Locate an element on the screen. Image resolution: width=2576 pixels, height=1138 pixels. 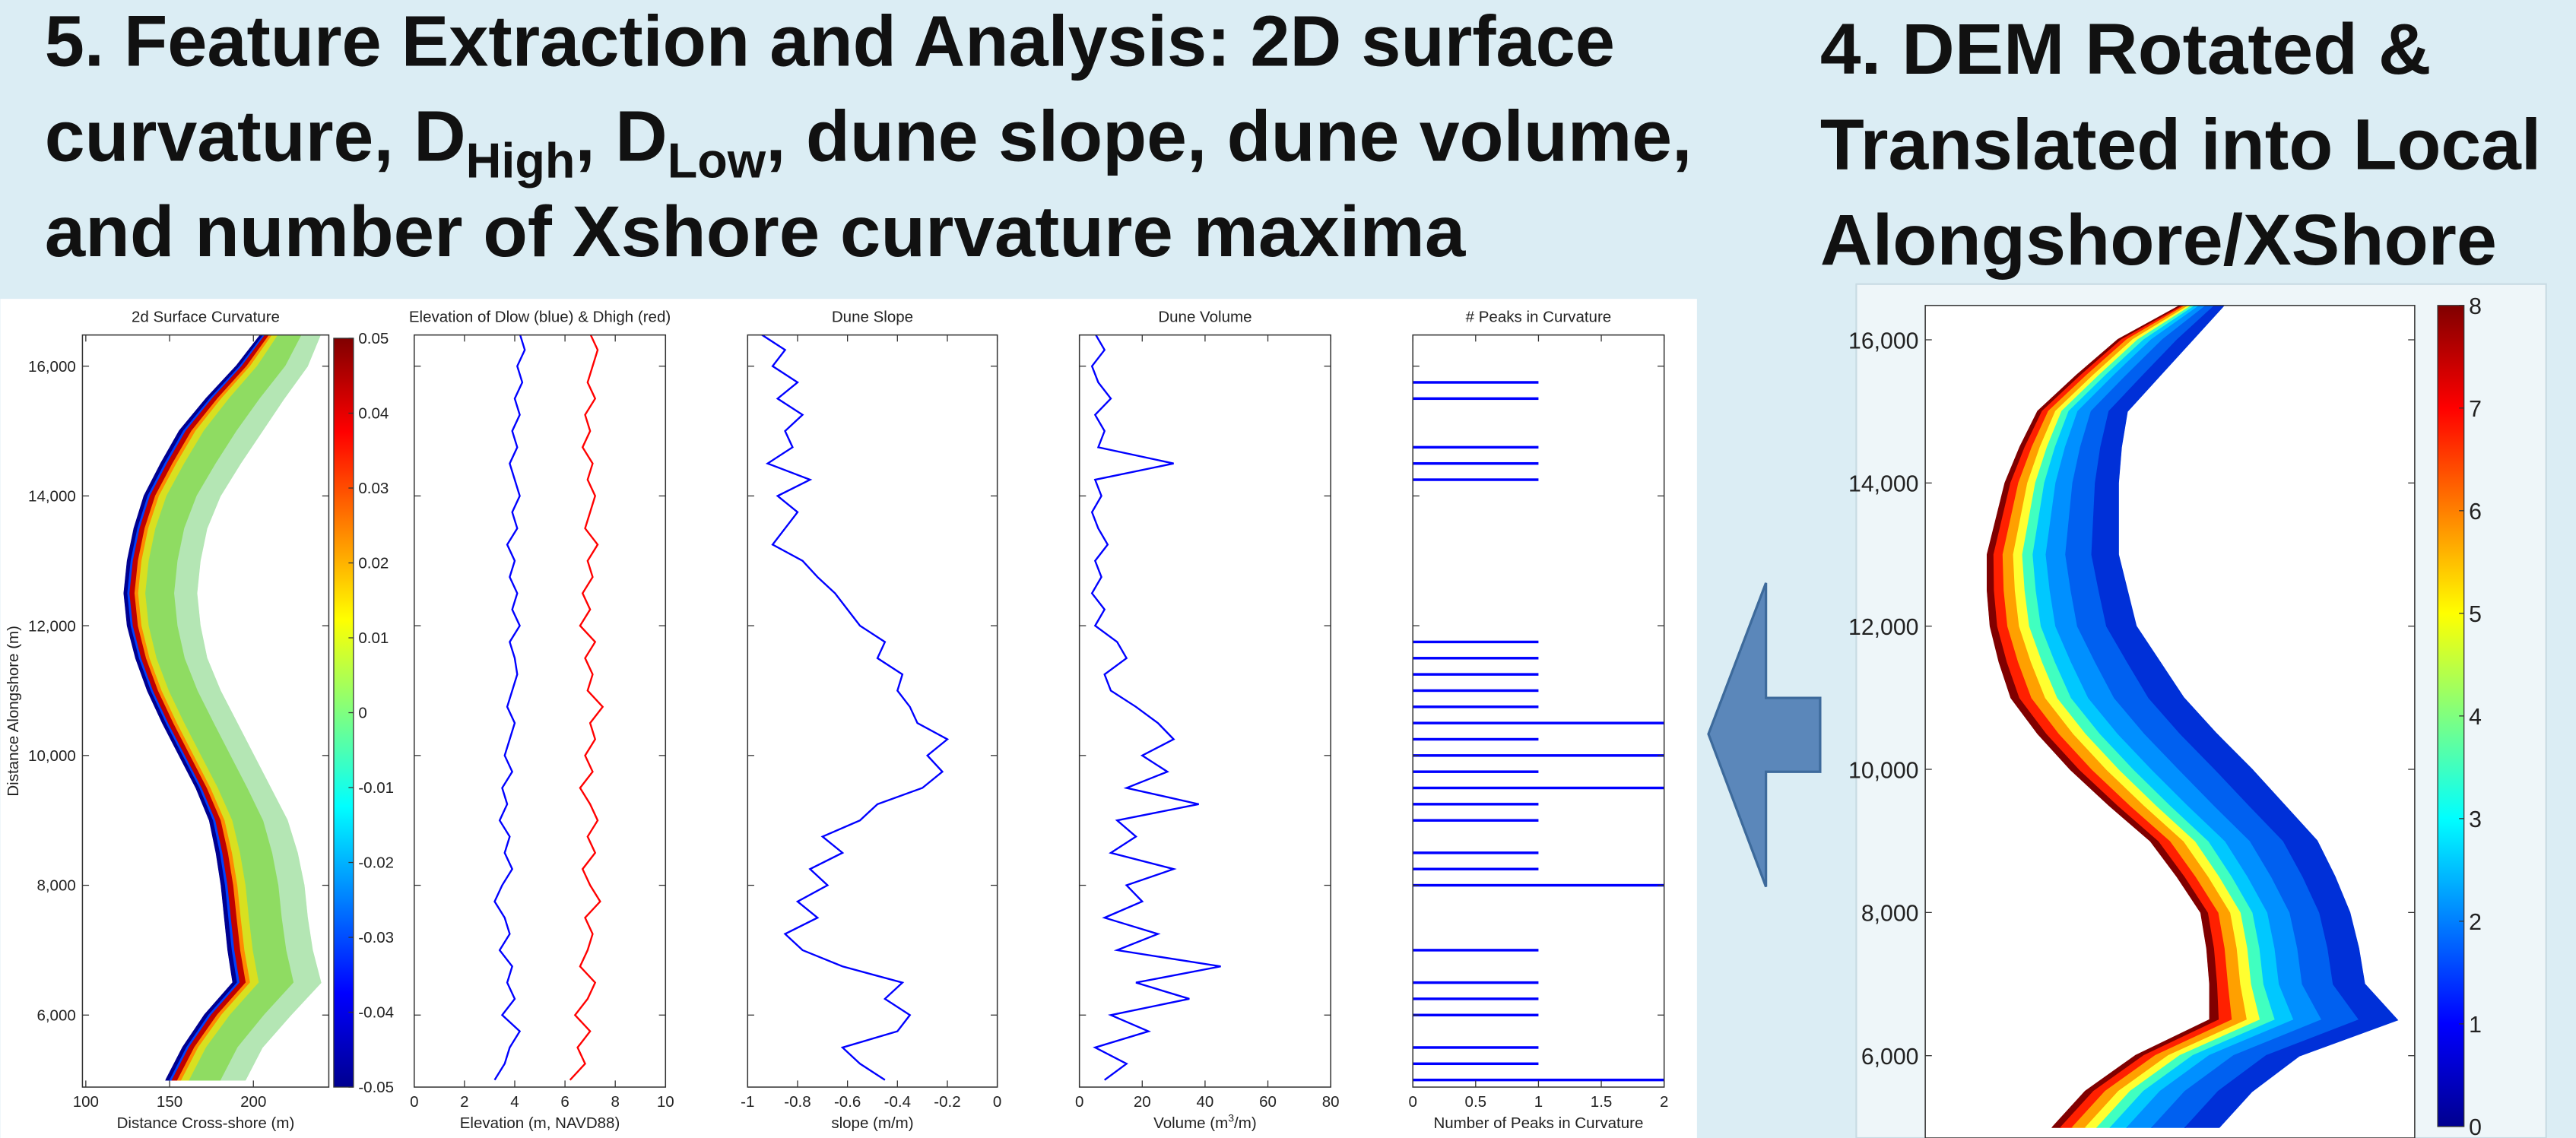
x-tick-label: 10 is located at coordinates (665, 1102).